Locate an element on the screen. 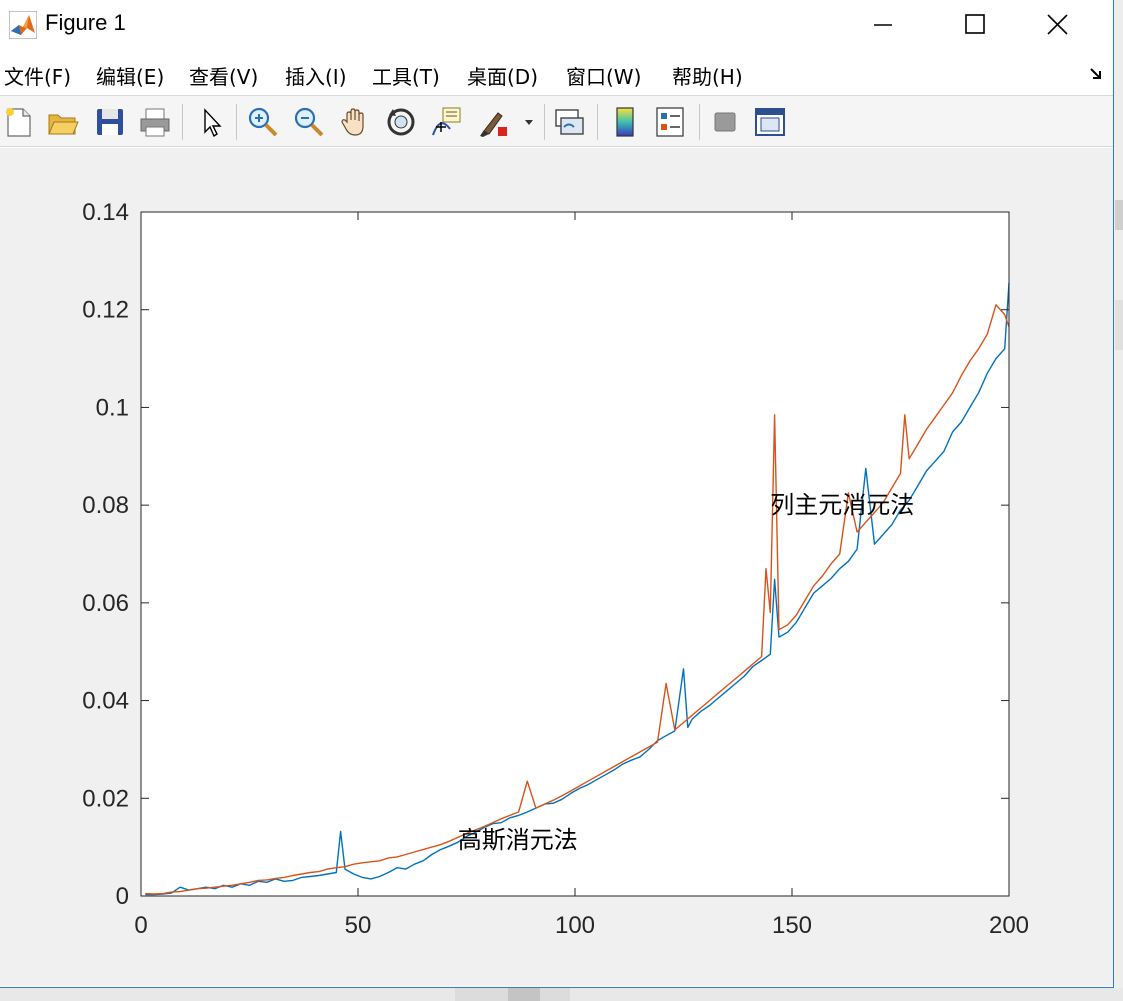 The width and height of the screenshot is (1123, 1001). annotation-label: 高斯消元法 is located at coordinates (518, 840).